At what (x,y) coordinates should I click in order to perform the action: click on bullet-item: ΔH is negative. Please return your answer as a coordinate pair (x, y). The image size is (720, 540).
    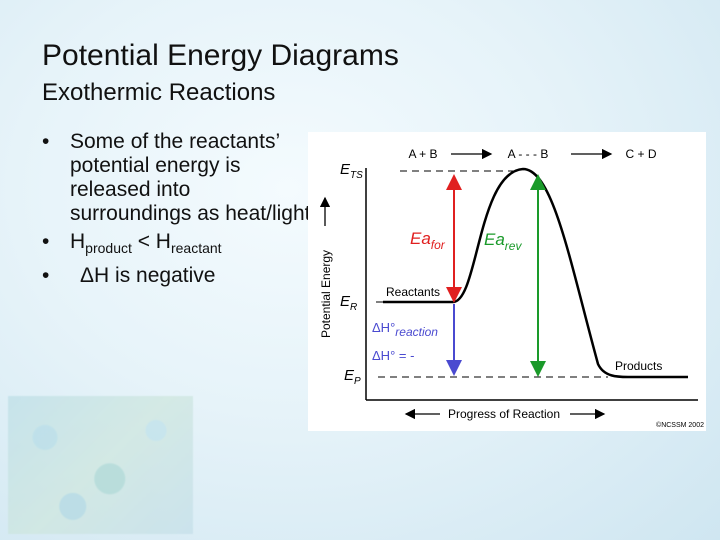
    Looking at the image, I should click on (177, 276).